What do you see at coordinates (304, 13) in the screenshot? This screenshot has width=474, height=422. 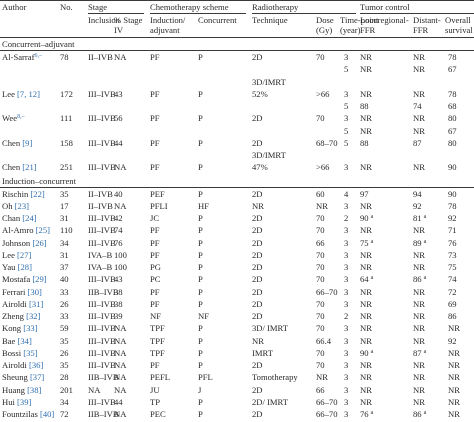 I see `radio-subrule` at bounding box center [304, 13].